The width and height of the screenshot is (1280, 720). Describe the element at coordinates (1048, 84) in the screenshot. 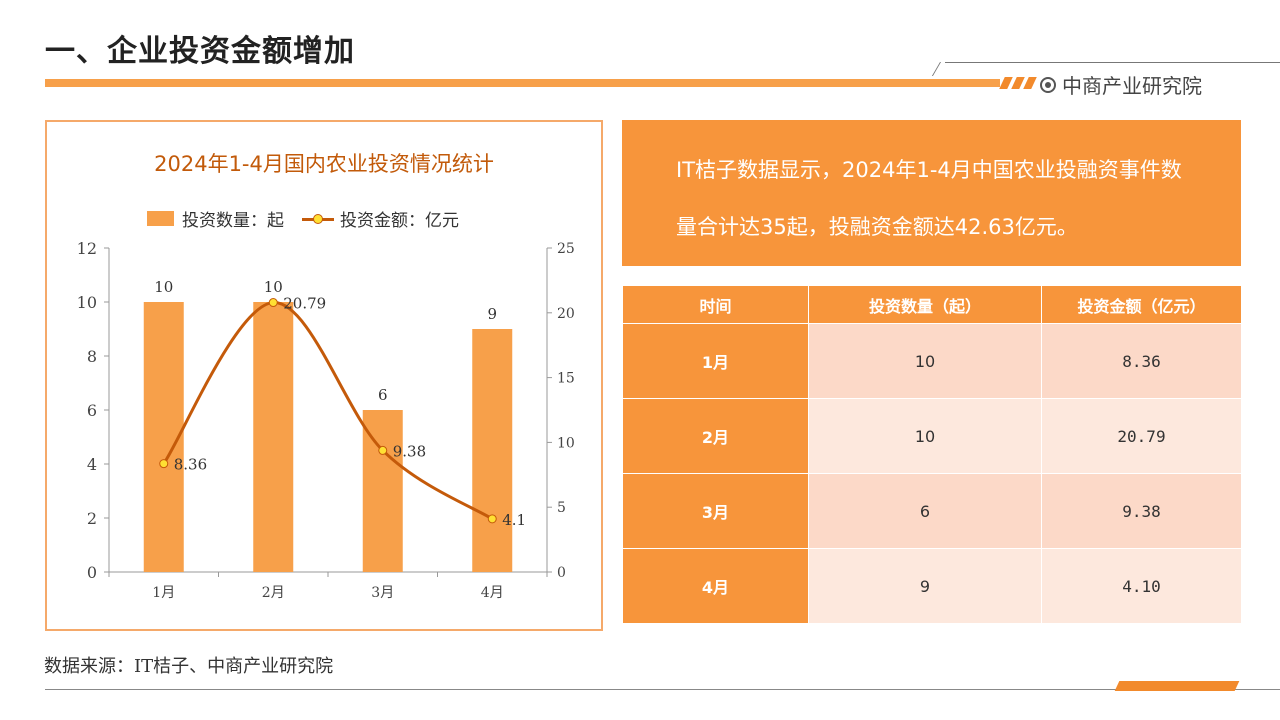

I see `brand-target-icon` at that location.